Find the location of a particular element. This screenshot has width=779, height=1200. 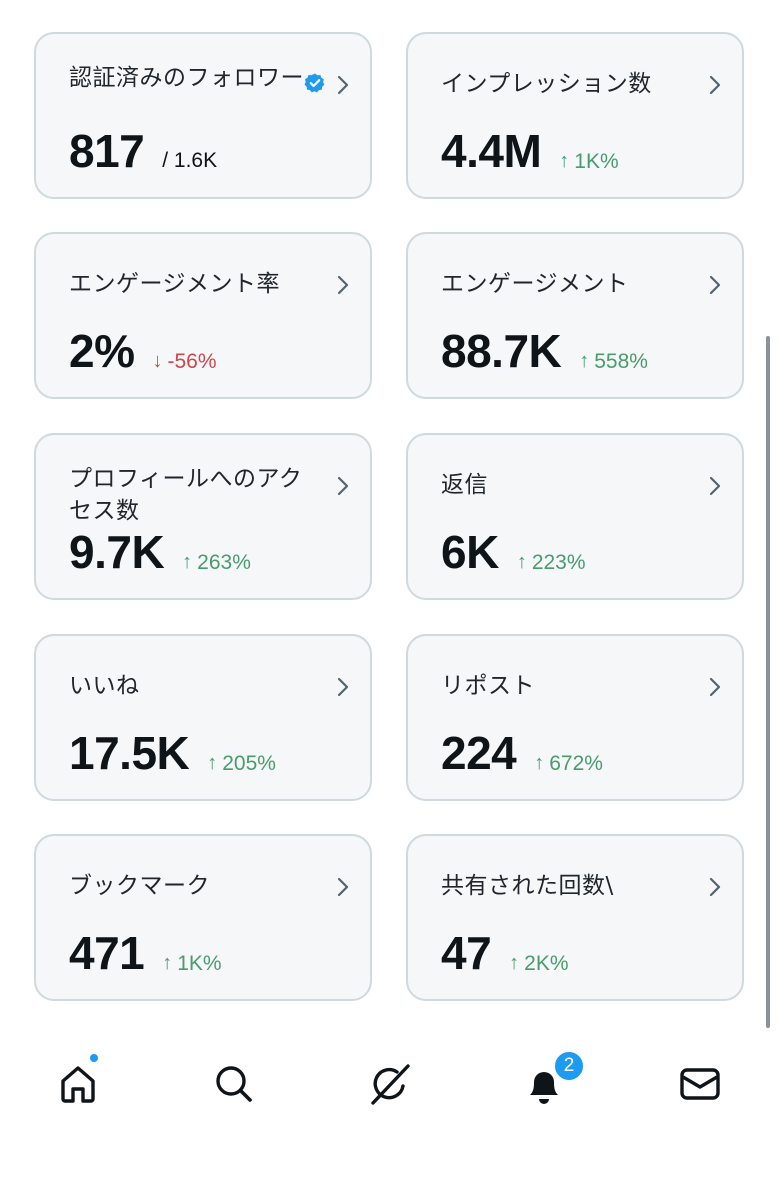

metric-row: 6K ↑ 223% is located at coordinates (513, 552).